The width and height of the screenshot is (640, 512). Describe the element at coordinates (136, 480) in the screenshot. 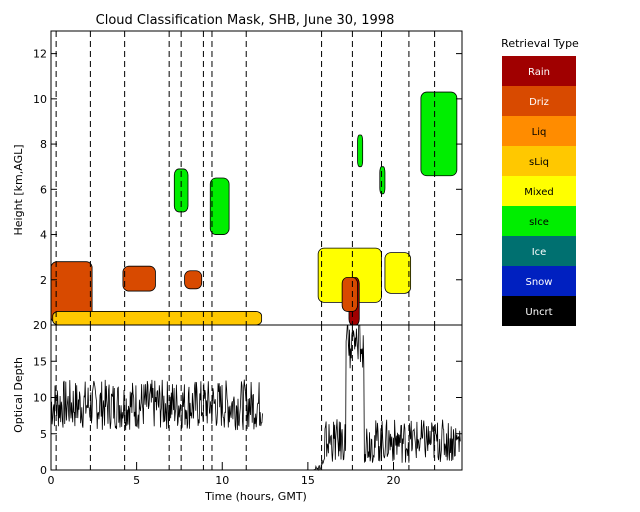

I see `bottom-xtick-label: 5` at that location.